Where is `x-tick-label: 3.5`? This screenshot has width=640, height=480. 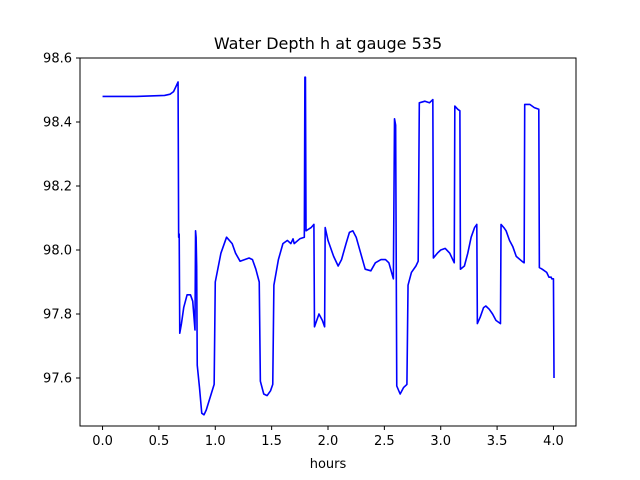
x-tick-label: 3.5 is located at coordinates (497, 441).